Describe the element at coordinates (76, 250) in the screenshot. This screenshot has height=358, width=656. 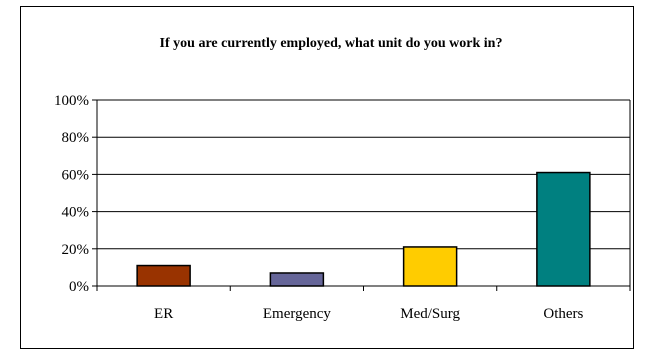
I see `y-tick-label: 20%` at that location.